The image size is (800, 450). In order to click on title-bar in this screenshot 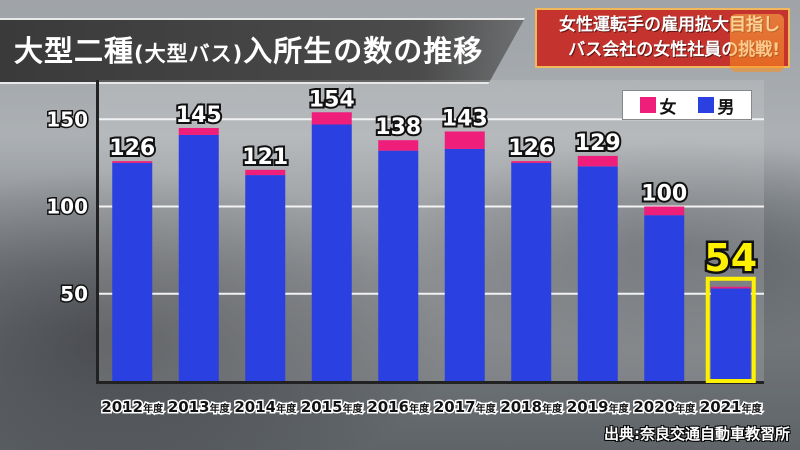, I will do `click(262, 51)`.